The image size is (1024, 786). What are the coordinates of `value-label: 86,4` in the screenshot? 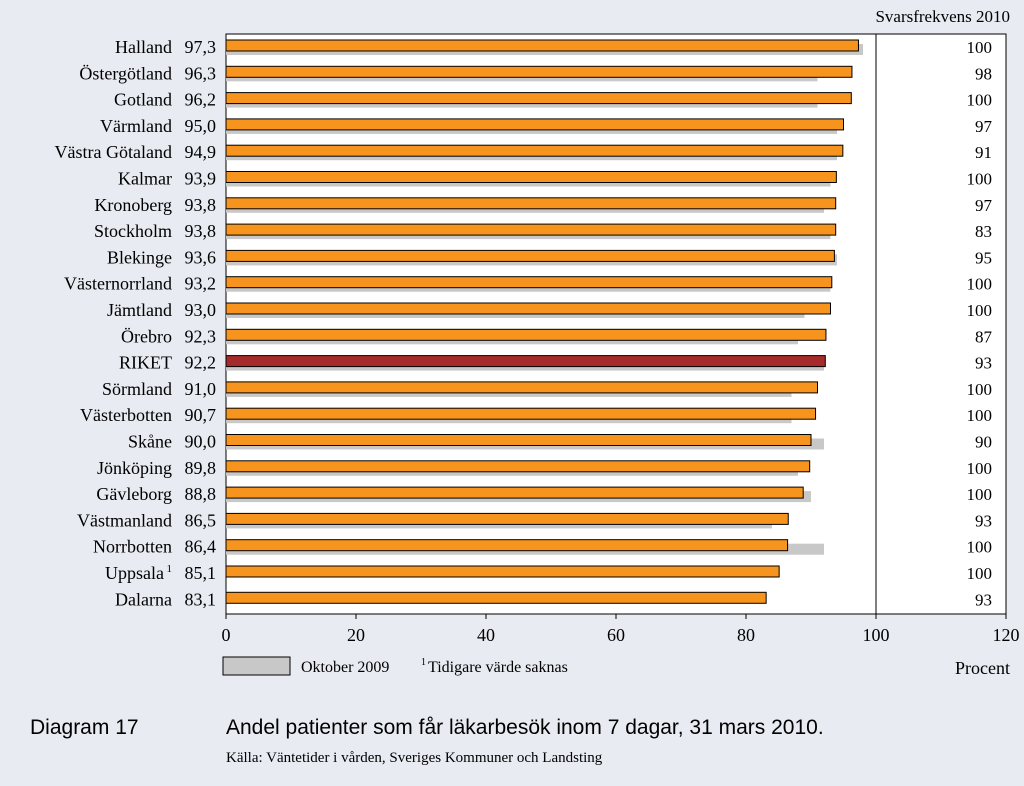 It's located at (201, 547).